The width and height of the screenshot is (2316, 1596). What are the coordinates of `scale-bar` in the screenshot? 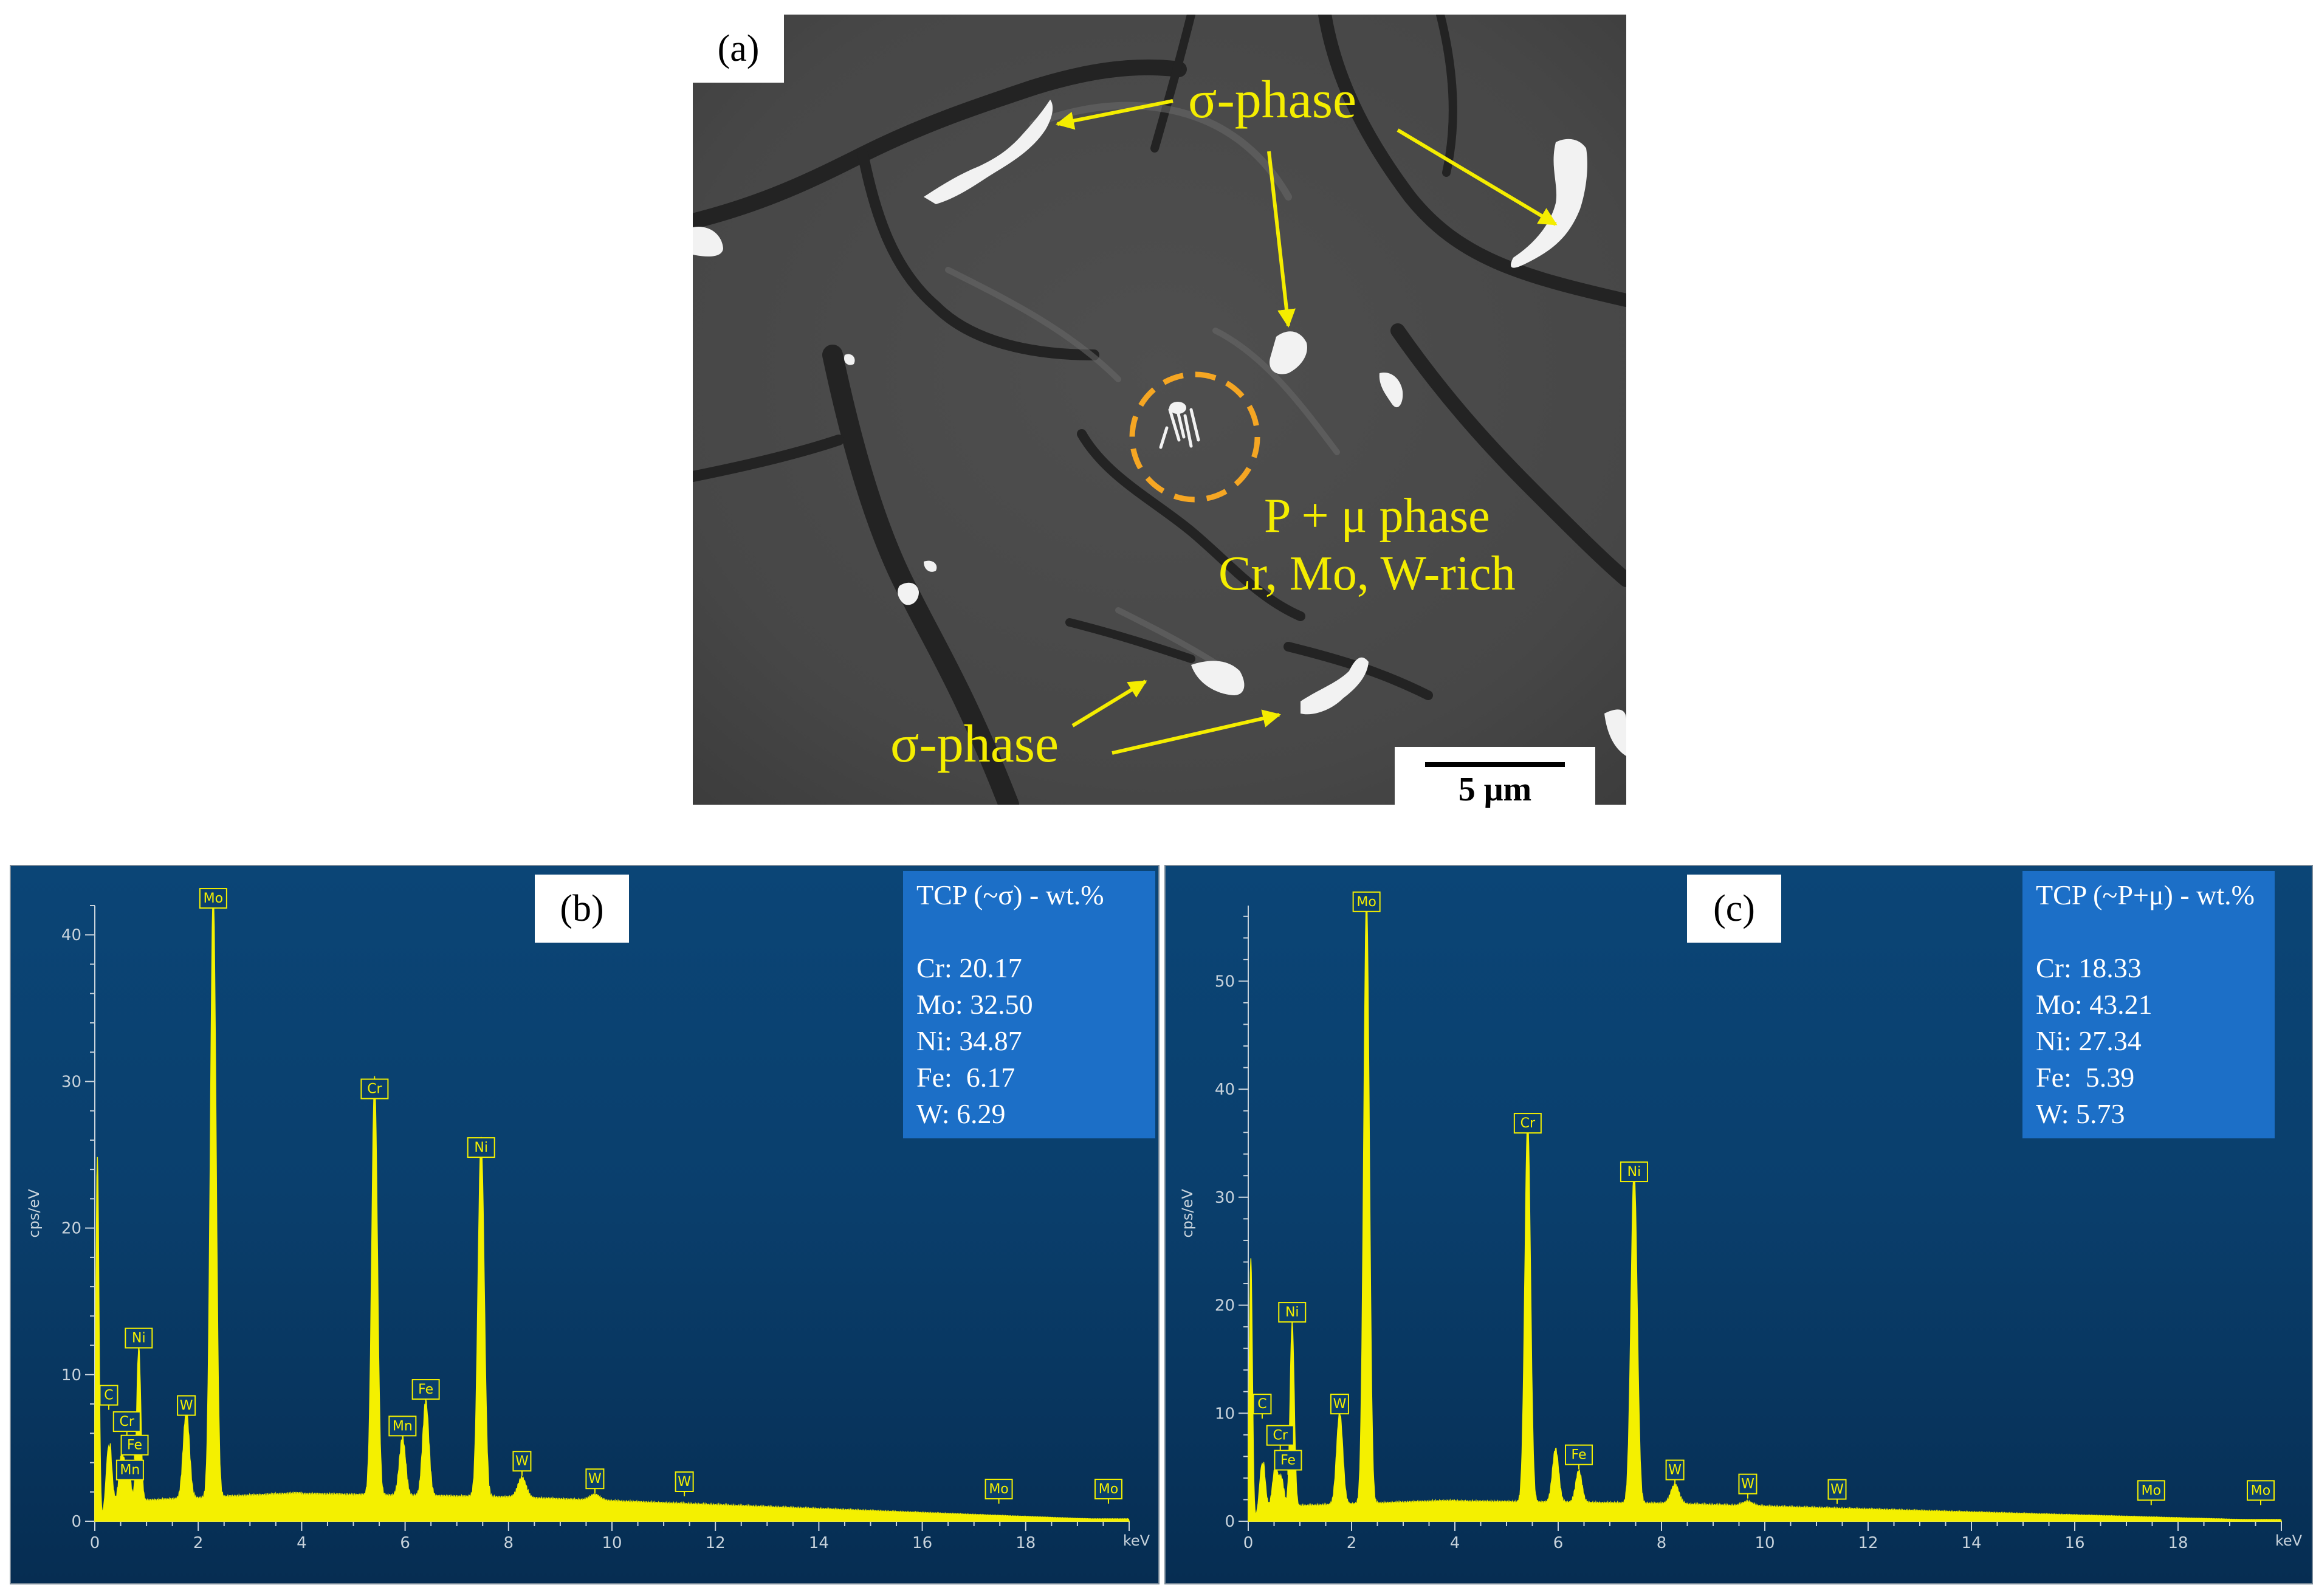 It's located at (1495, 765).